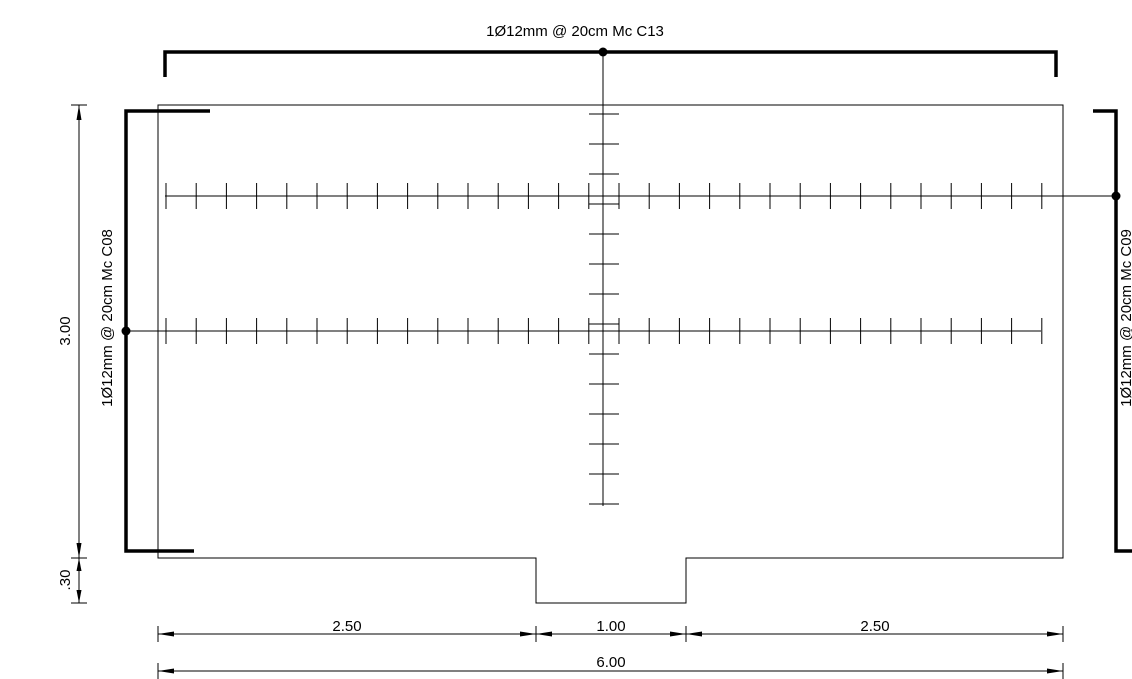 This screenshot has height=679, width=1132. What do you see at coordinates (610, 63) in the screenshot?
I see `top-rebar-bracket` at bounding box center [610, 63].